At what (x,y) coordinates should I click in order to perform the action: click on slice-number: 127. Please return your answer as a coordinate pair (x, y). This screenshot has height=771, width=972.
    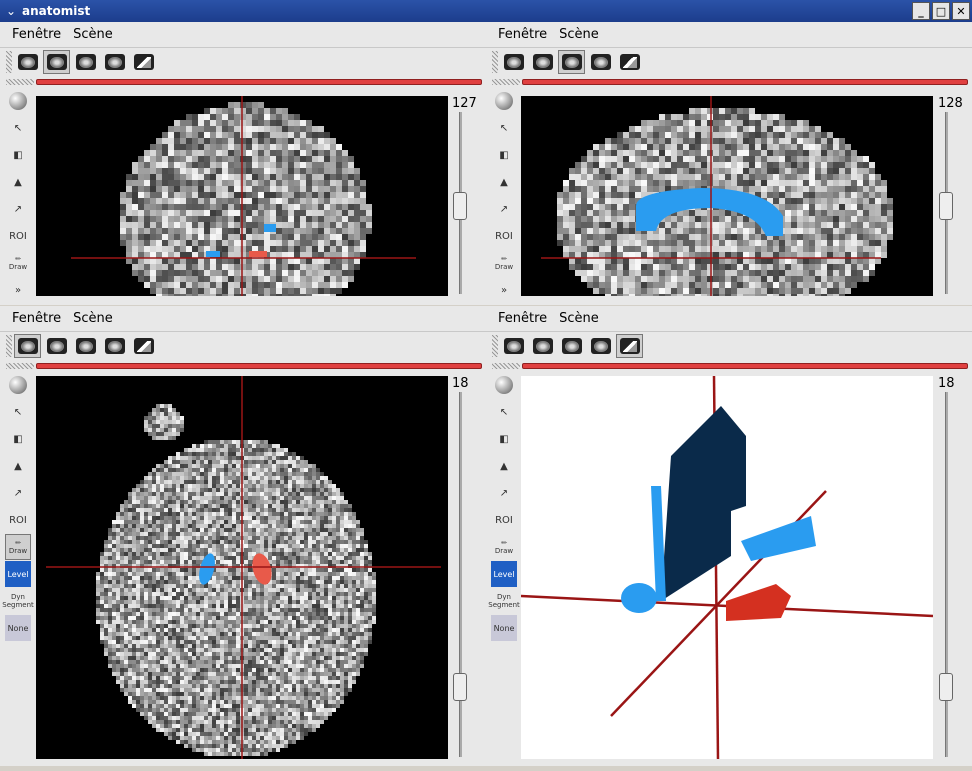
    Looking at the image, I should click on (464, 103).